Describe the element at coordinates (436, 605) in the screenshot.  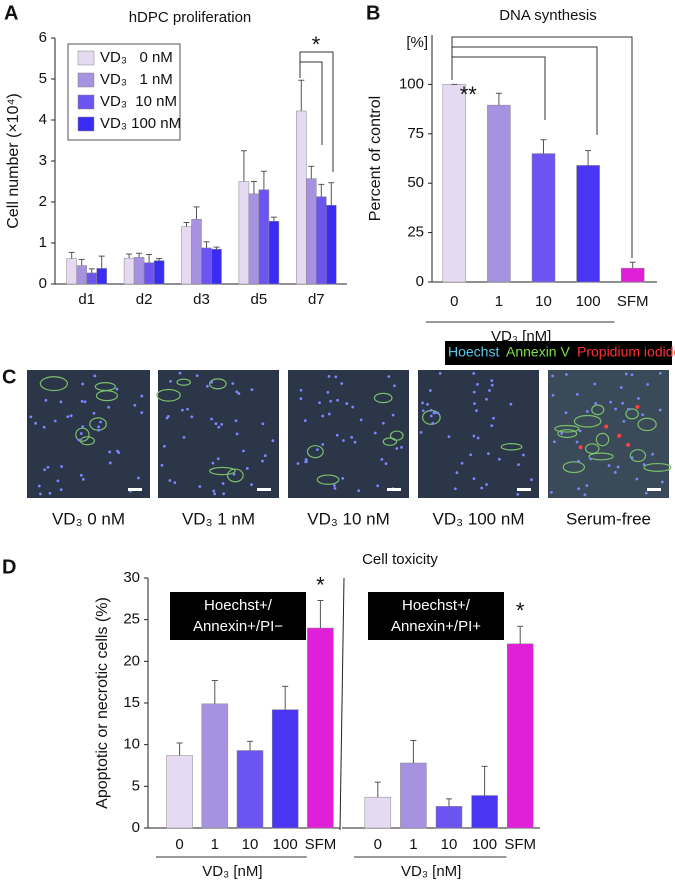
I see `annotation-text: Hoechst+/` at that location.